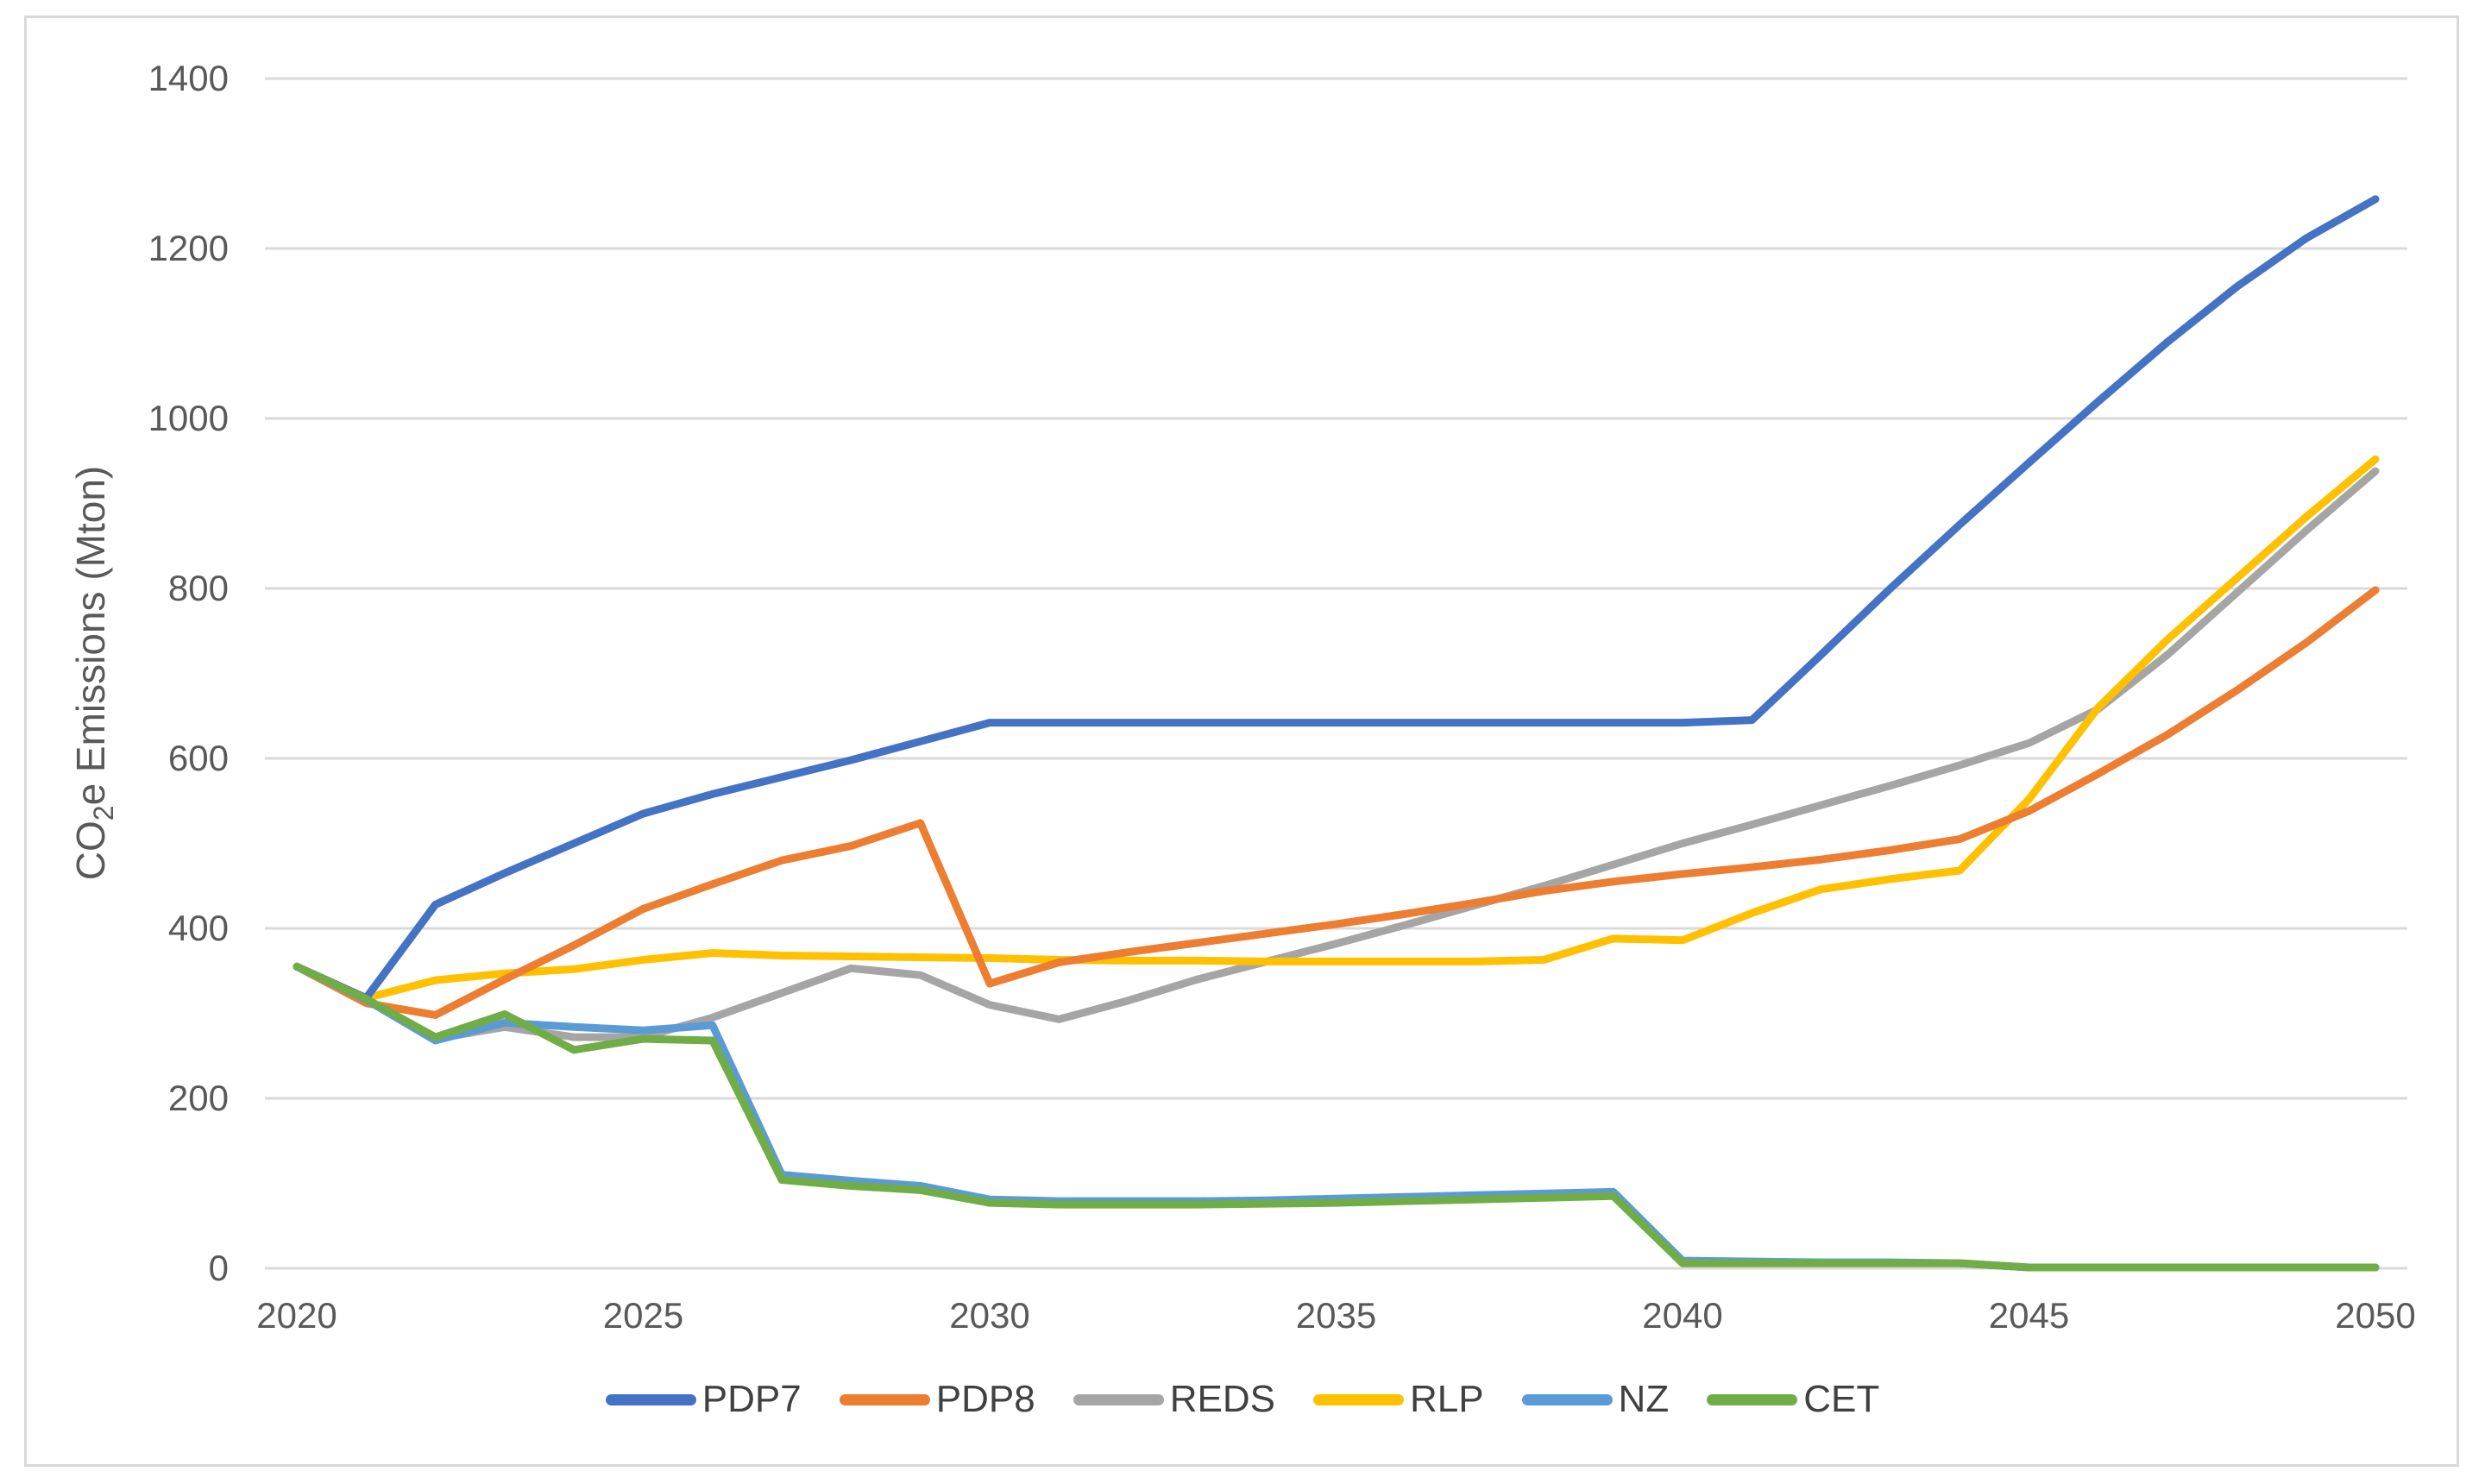 This screenshot has height=1484, width=2485. Describe the element at coordinates (885, 1399) in the screenshot. I see `legend-swatch-pdp8` at that location.